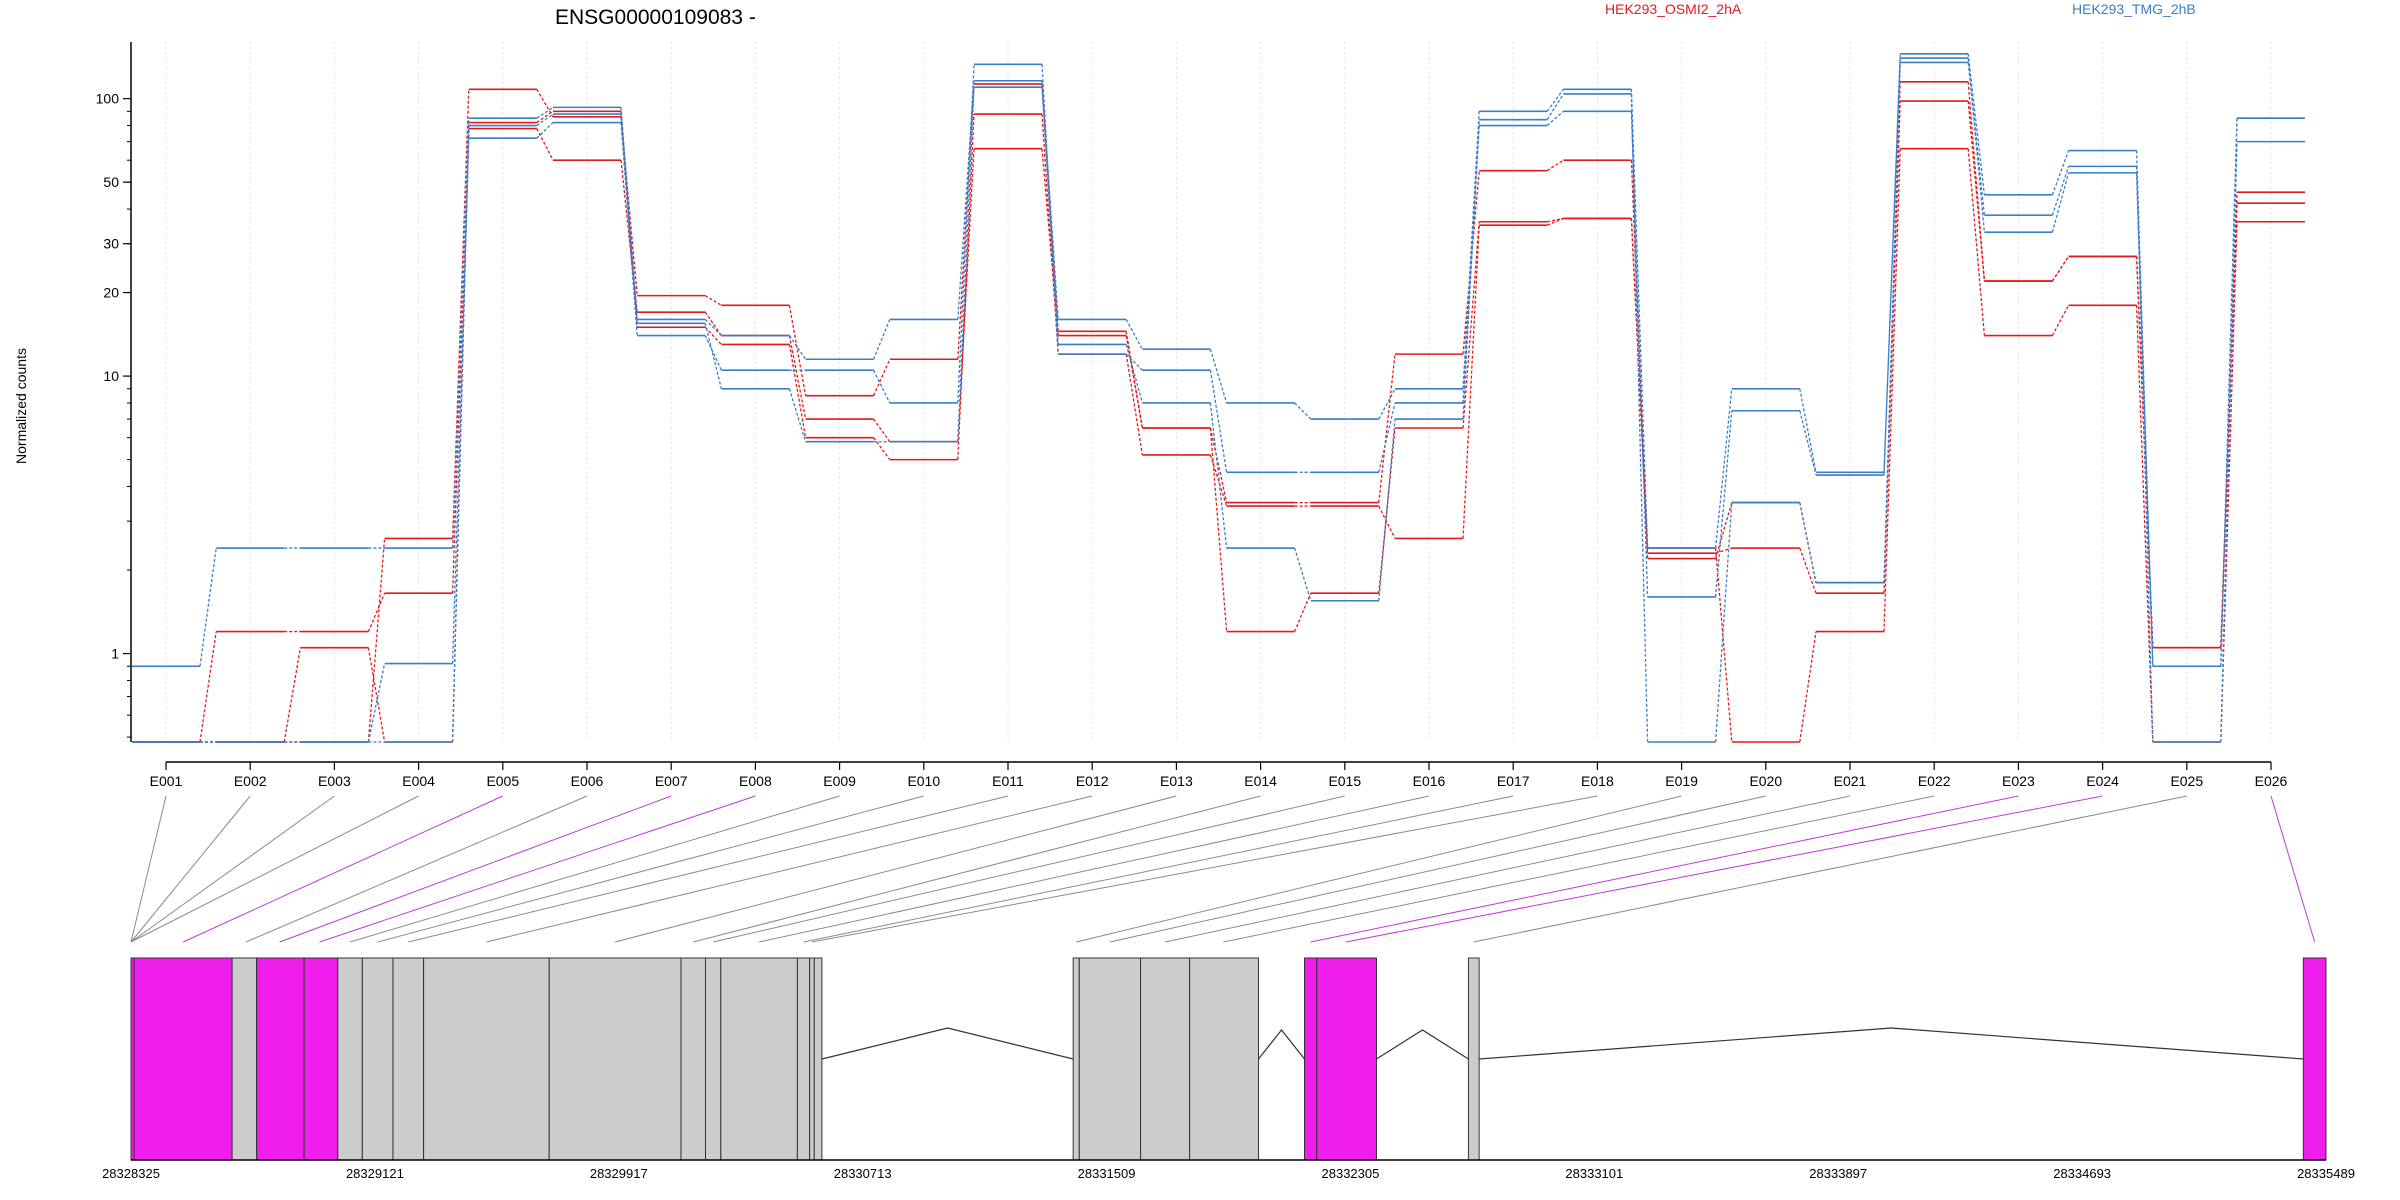 This screenshot has height=1200, width=2400. I want to click on exon-box-e022, so click(1346, 1059).